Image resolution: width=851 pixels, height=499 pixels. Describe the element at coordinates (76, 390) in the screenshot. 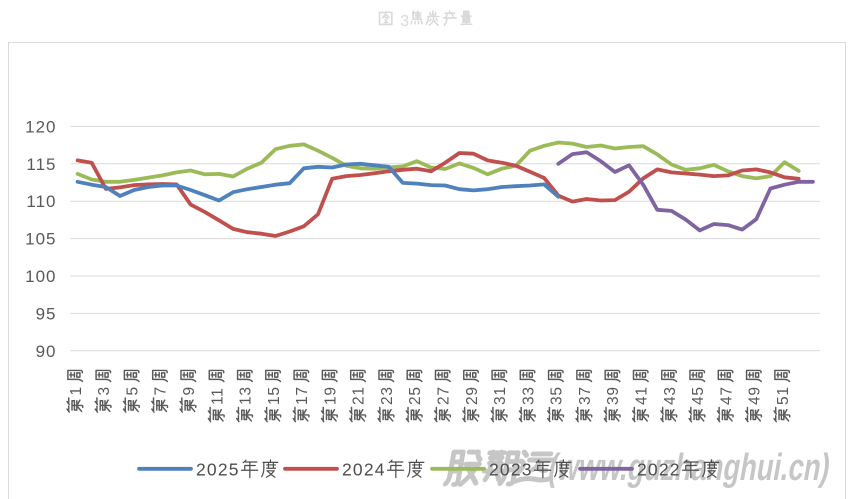

I see `svg-text: 1` at that location.